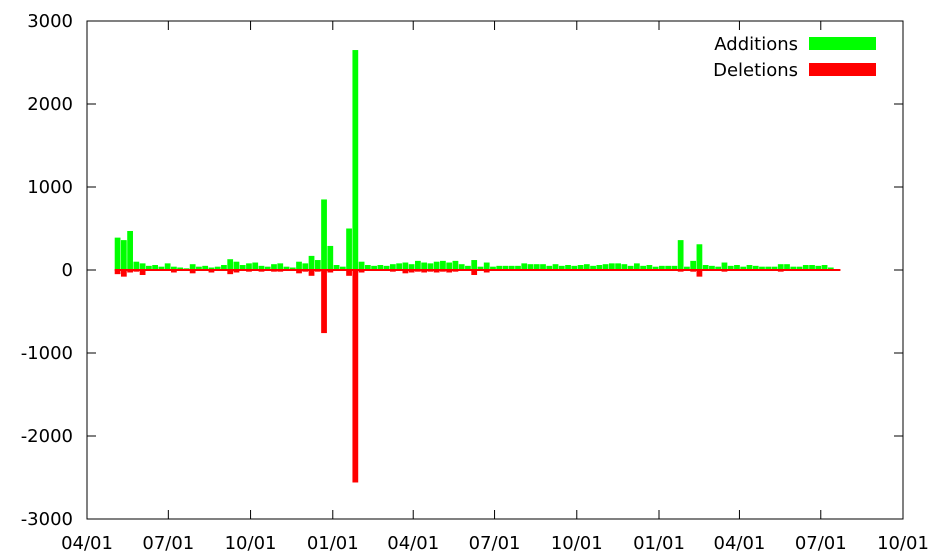 Image resolution: width=935 pixels, height=556 pixels. What do you see at coordinates (50, 21) in the screenshot?
I see `y-tick-label: 3000` at bounding box center [50, 21].